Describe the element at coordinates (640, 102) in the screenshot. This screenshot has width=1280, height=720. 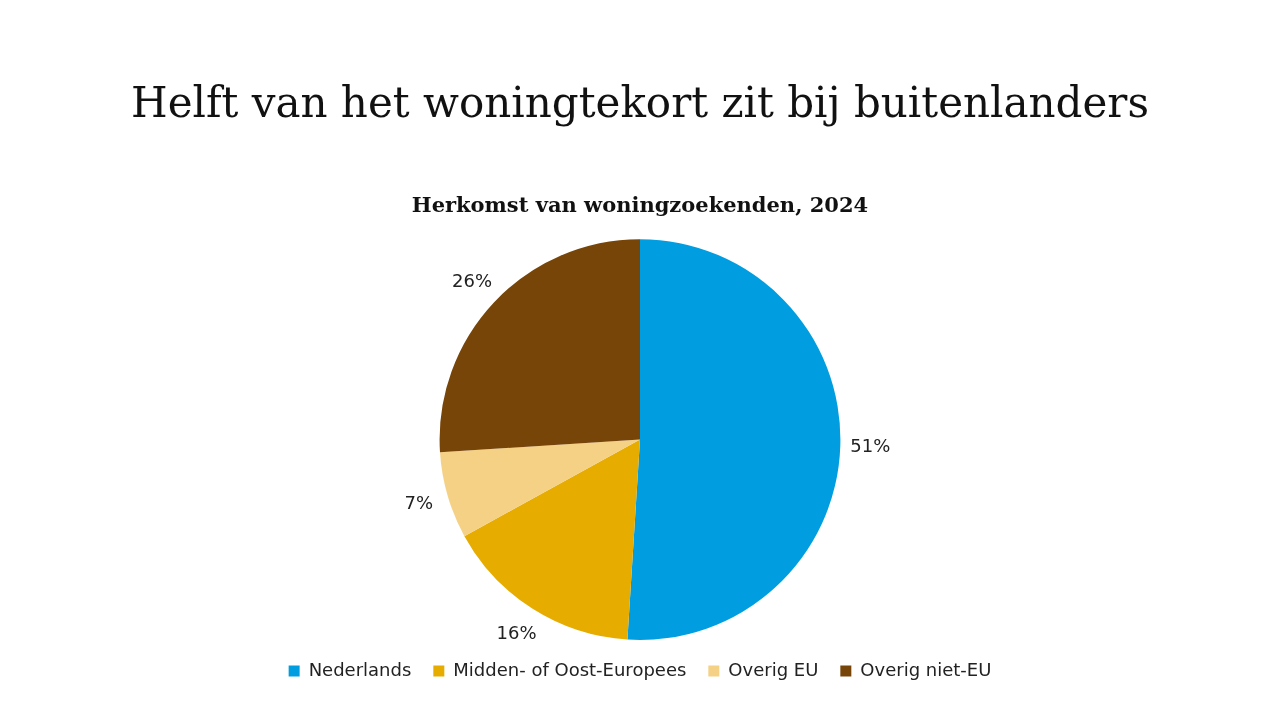
I see `chart-title: Helft van het woningtekort zit bij buitenlanders` at that location.